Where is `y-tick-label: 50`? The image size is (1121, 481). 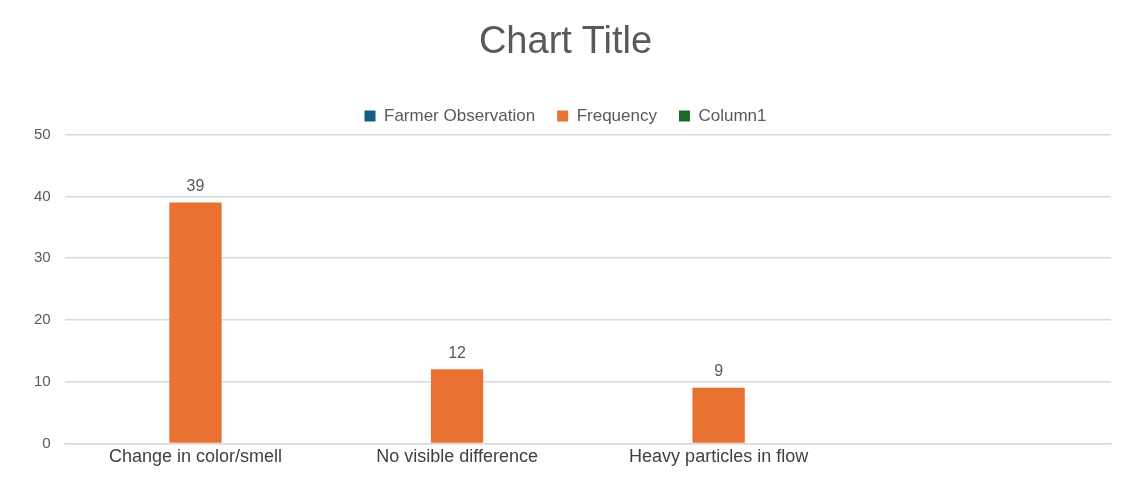 y-tick-label: 50 is located at coordinates (42, 133).